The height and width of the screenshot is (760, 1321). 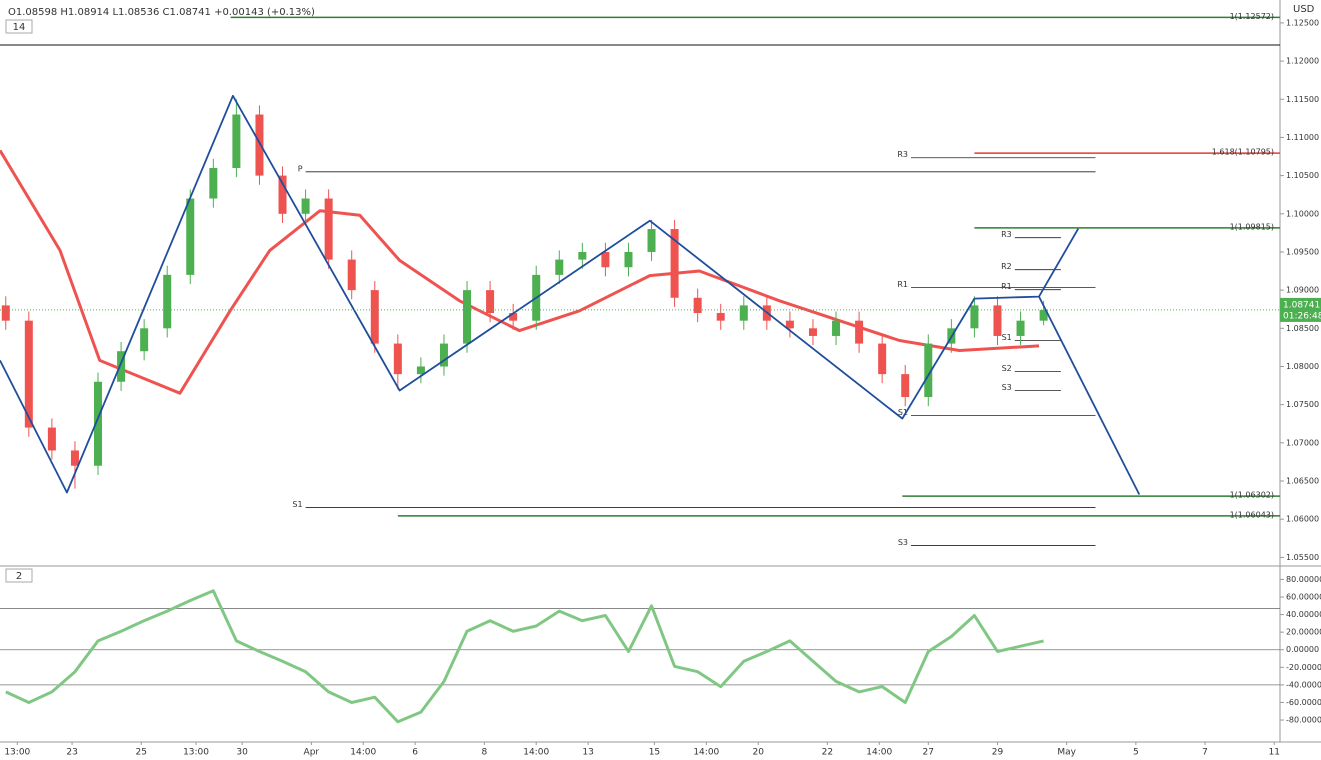 What do you see at coordinates (1302, 99) in the screenshot?
I see `y-tick-label: 1.11500` at bounding box center [1302, 99].